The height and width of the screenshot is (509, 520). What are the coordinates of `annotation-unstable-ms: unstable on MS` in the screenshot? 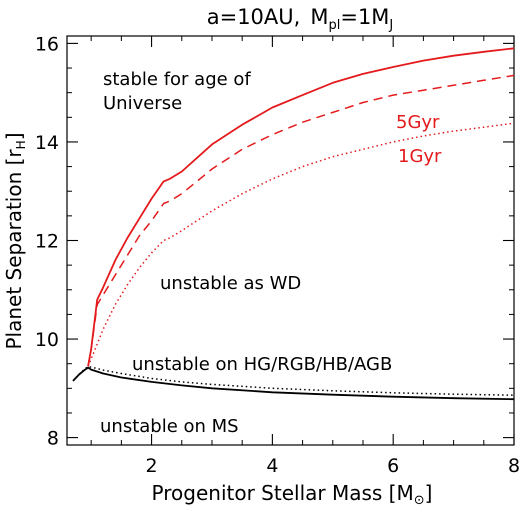 It's located at (169, 426).